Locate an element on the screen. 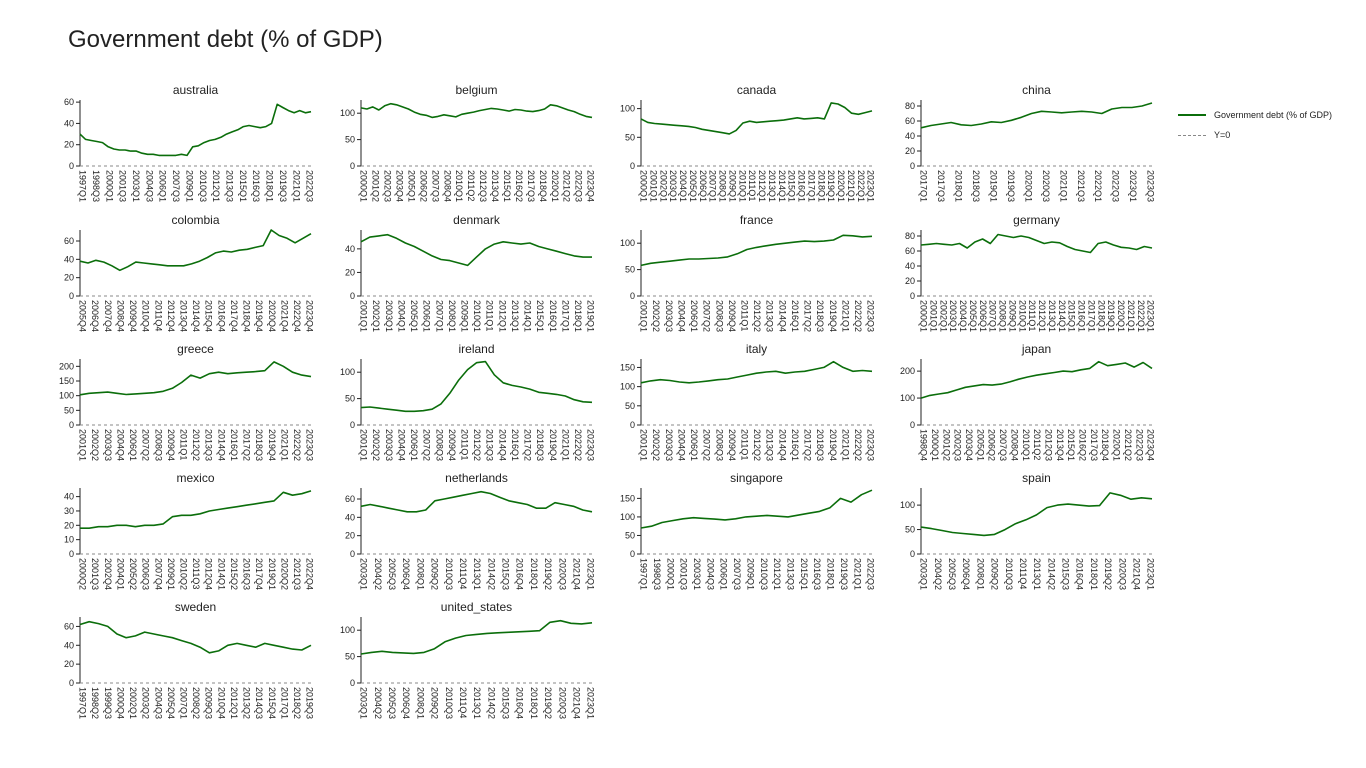 This screenshot has height=768, width=1366. x-tick-label: 2016Q1 is located at coordinates (515, 445).